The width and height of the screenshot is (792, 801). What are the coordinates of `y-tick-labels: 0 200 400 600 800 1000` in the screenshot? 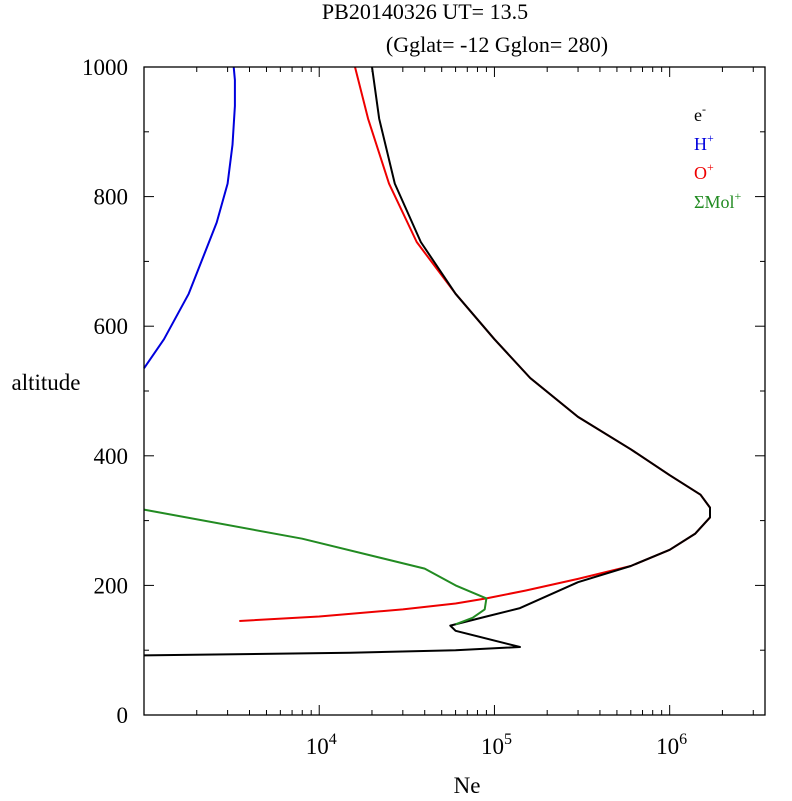 It's located at (105, 391).